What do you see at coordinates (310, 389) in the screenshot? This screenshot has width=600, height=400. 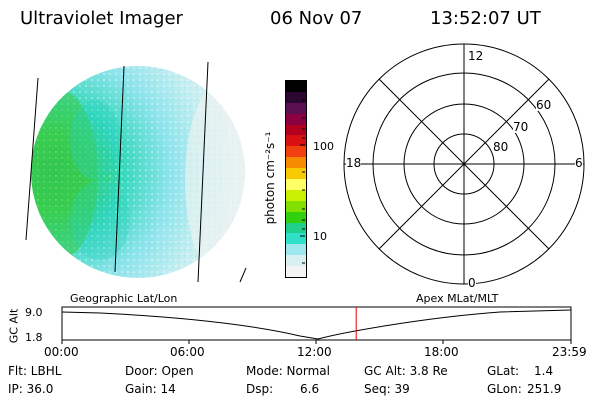 I see `dsp-value: 6.6` at bounding box center [310, 389].